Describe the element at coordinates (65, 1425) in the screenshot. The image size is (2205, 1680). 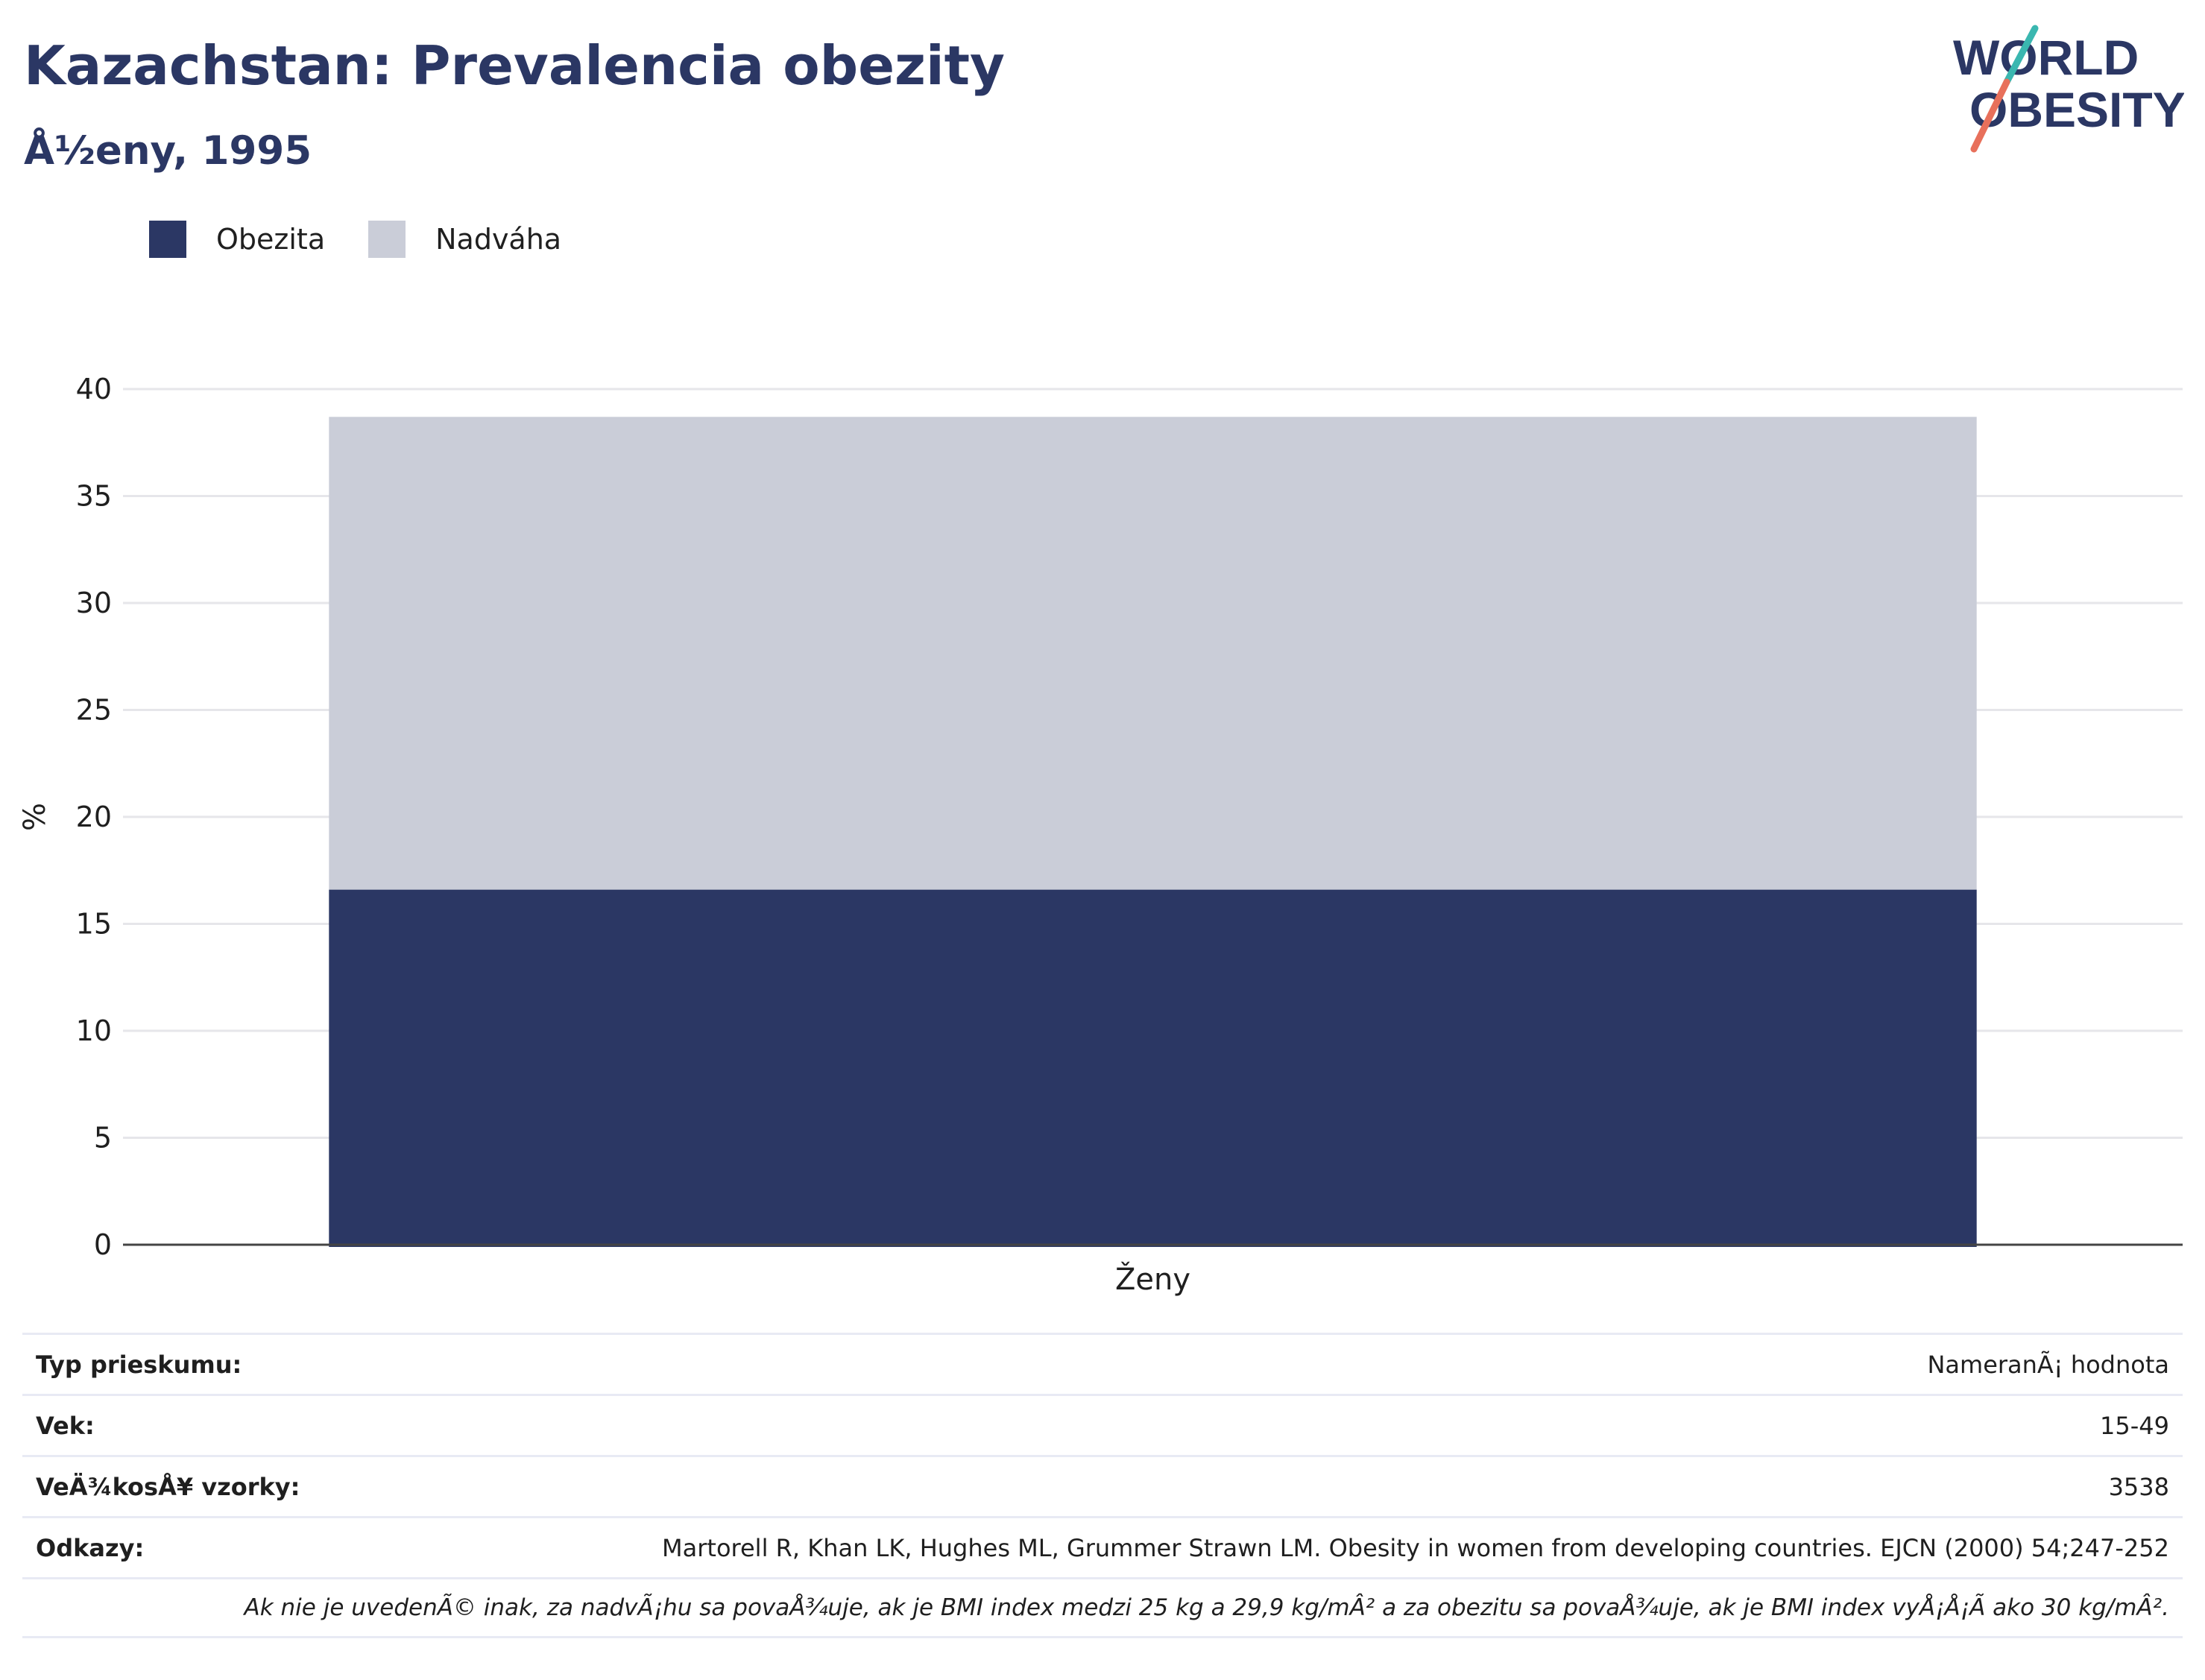
I see `info-label: Vek:` at that location.